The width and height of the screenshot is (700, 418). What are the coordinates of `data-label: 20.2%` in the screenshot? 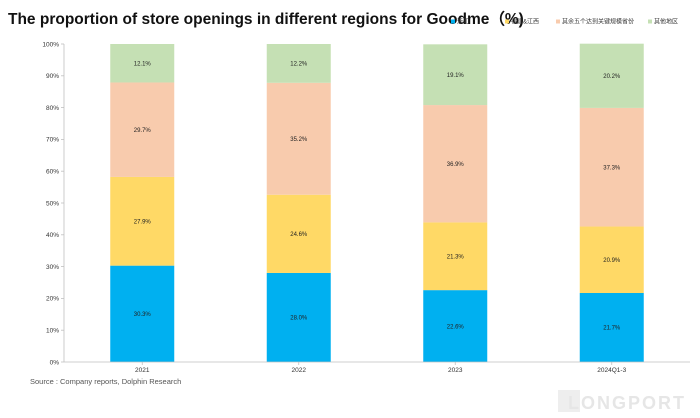 It's located at (612, 77).